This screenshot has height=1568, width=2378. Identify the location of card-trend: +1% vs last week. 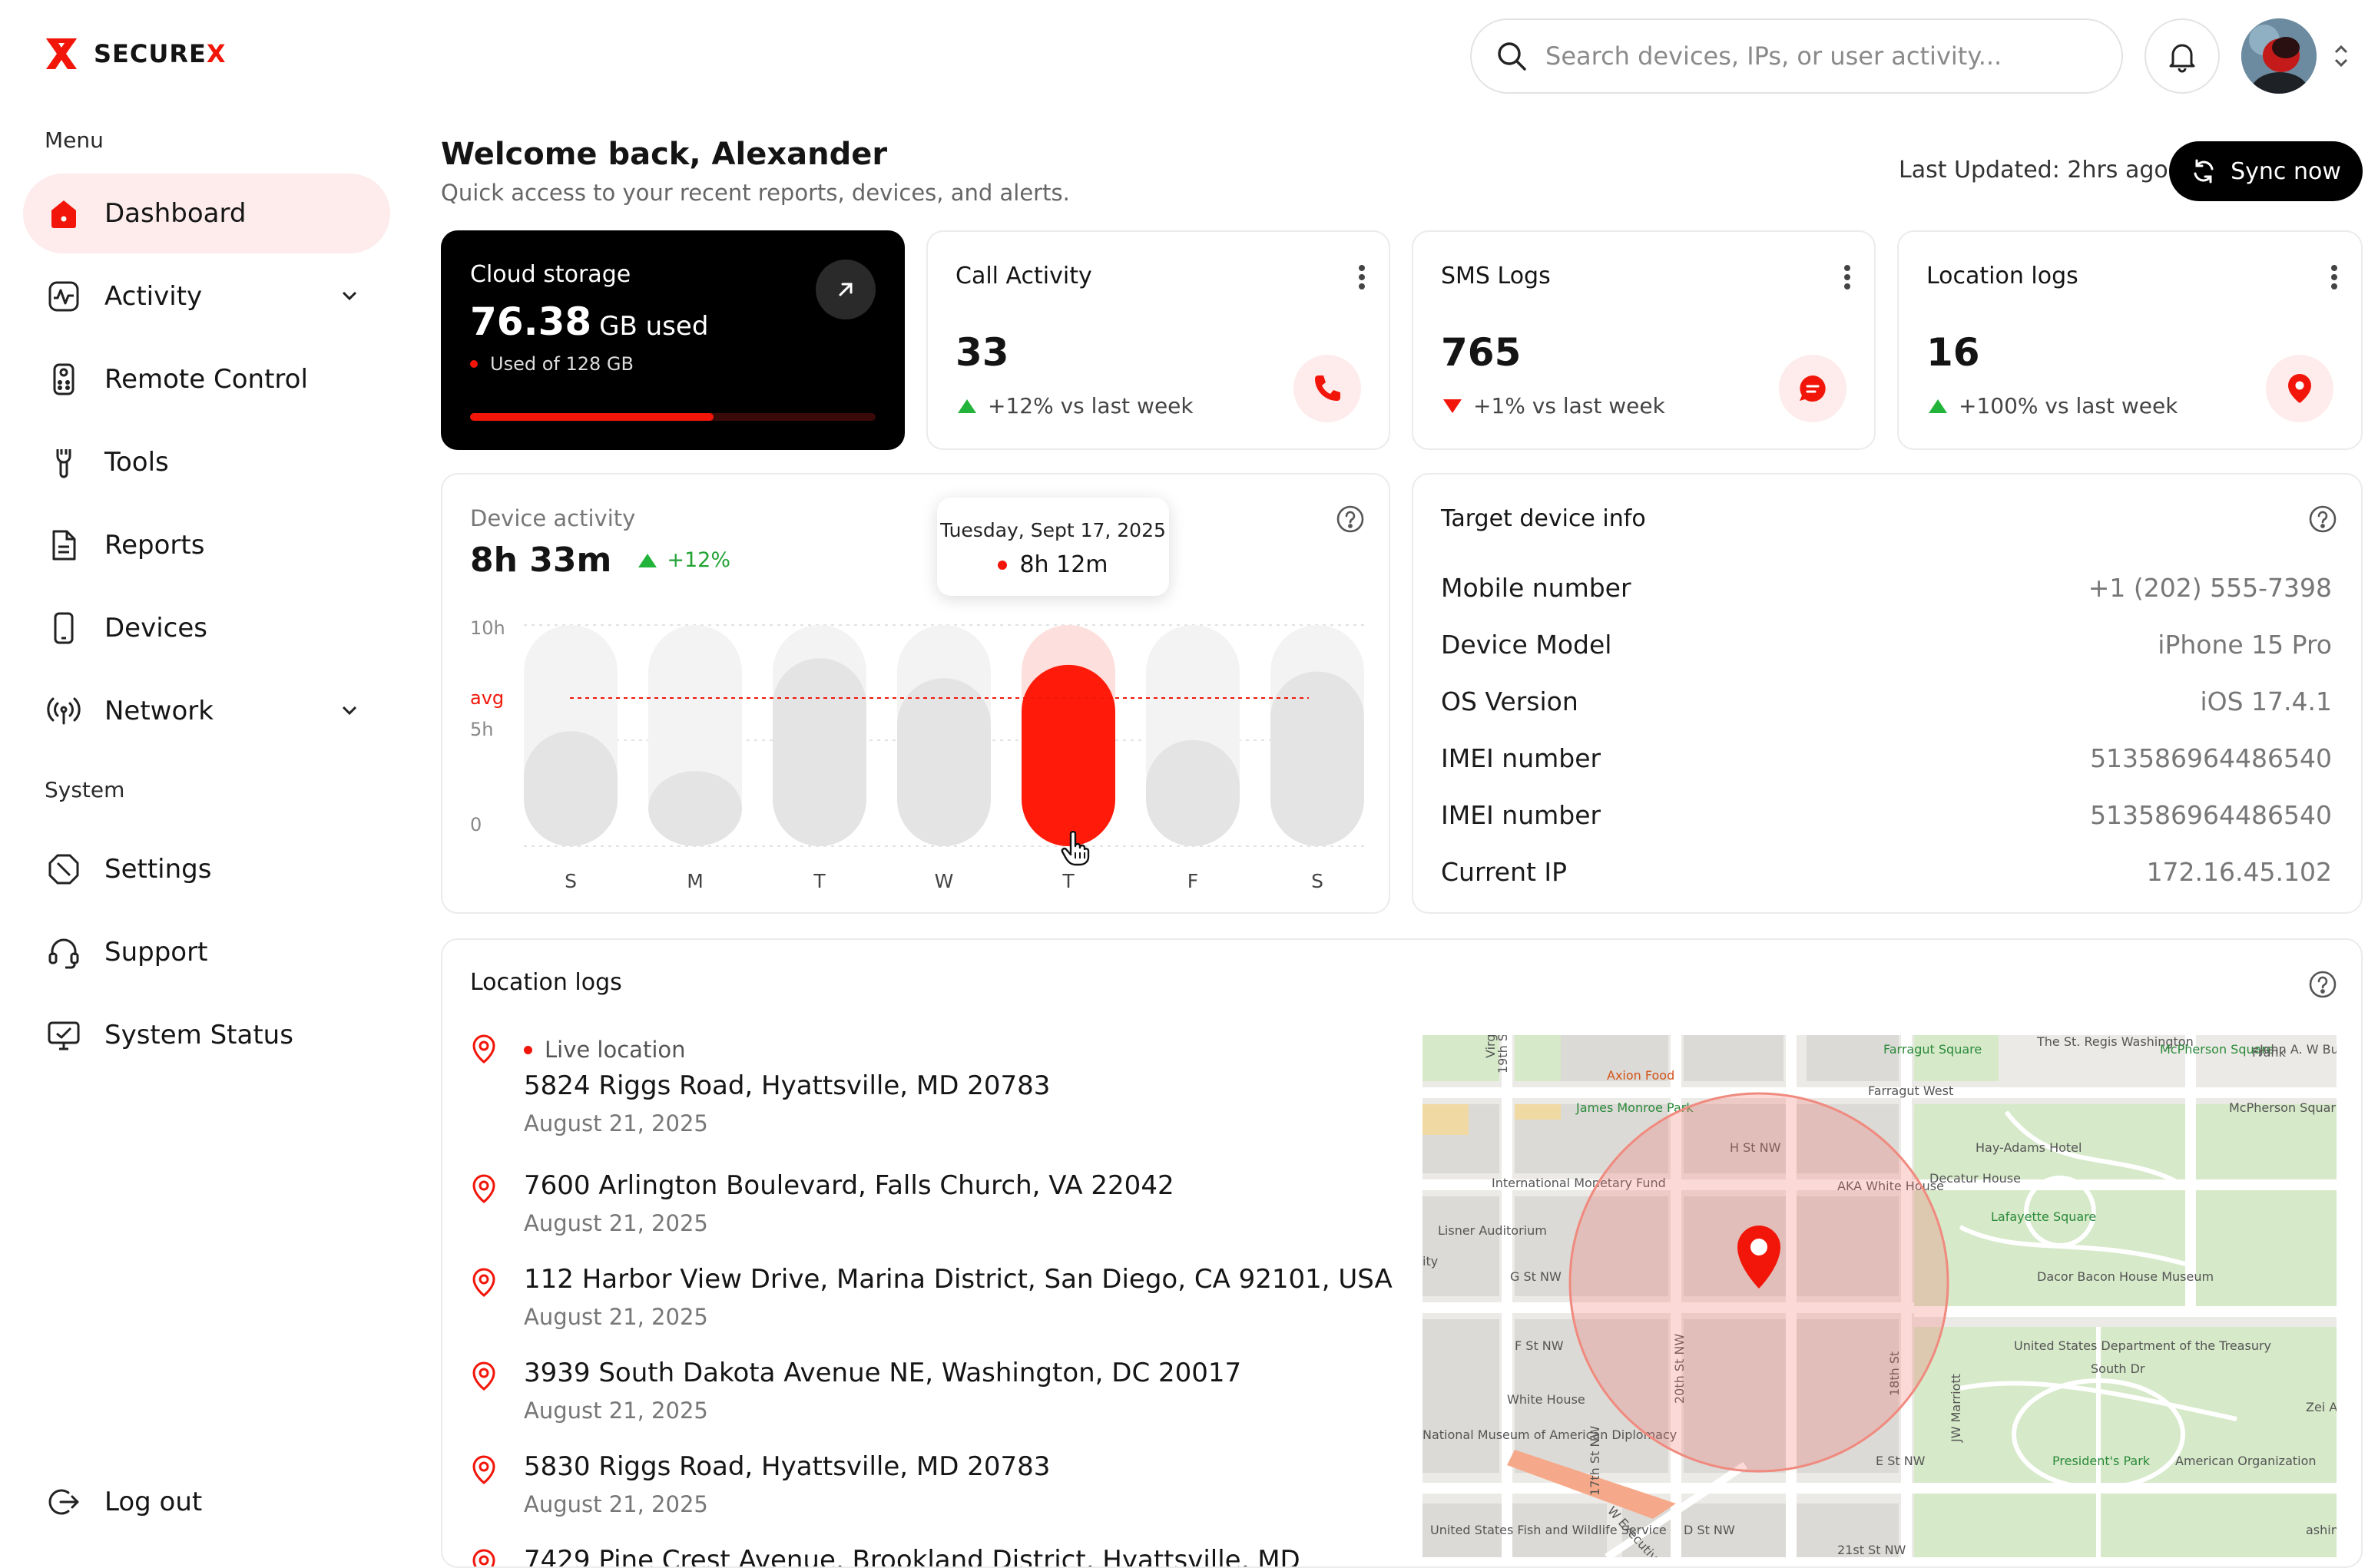
(1569, 406).